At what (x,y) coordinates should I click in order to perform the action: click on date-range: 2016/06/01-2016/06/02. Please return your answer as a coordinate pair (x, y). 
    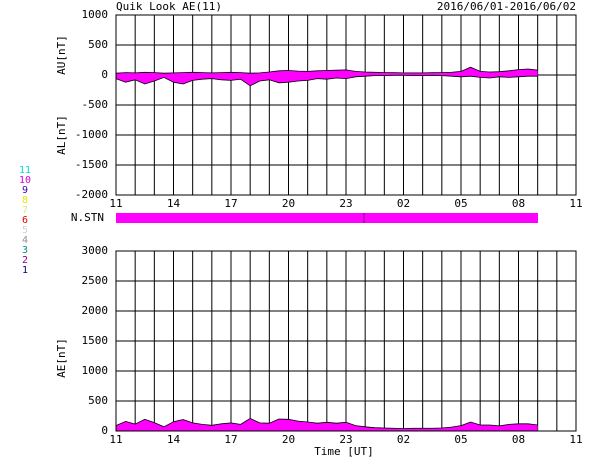
    Looking at the image, I should click on (506, 6).